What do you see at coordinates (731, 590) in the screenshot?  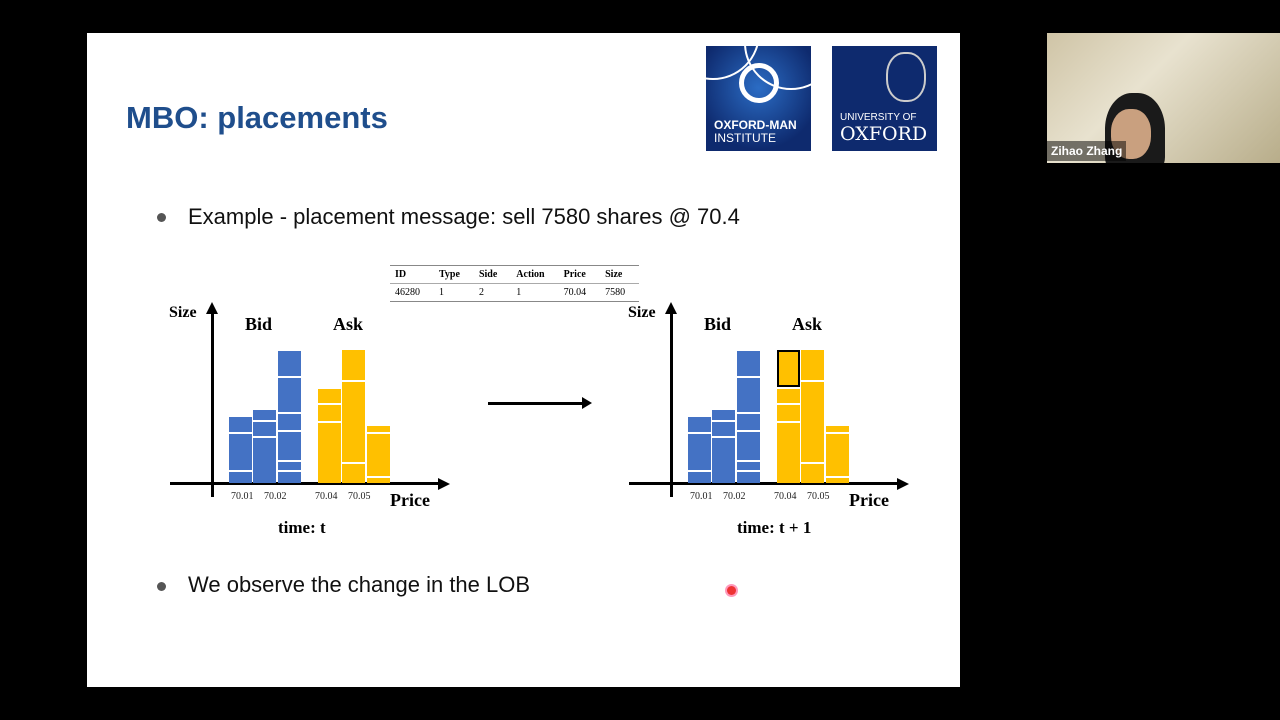 I see `laser-pointer` at bounding box center [731, 590].